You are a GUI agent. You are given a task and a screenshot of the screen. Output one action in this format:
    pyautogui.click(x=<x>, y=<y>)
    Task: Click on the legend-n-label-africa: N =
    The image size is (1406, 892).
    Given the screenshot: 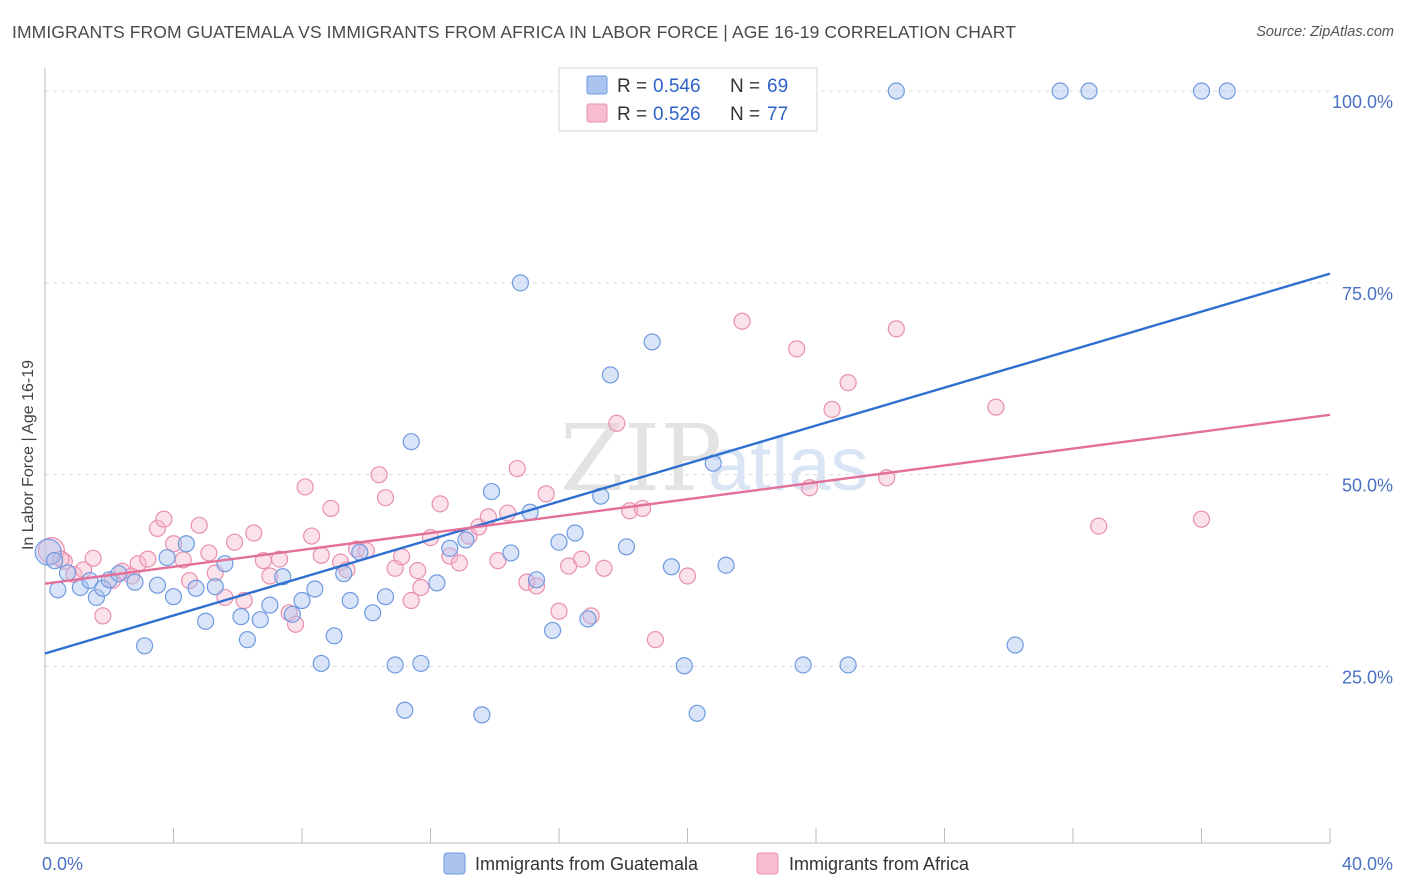 What is the action you would take?
    pyautogui.click(x=745, y=114)
    